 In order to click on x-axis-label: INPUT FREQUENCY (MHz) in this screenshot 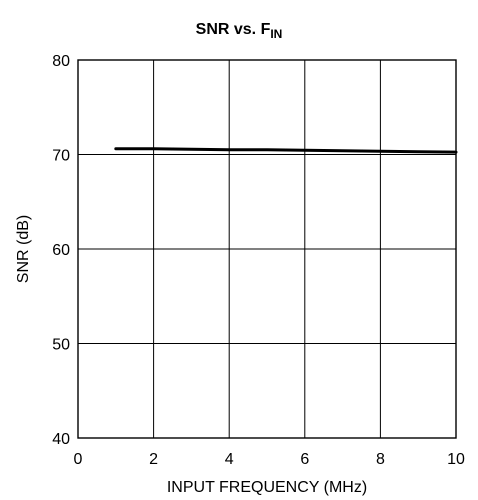, I will do `click(267, 487)`.